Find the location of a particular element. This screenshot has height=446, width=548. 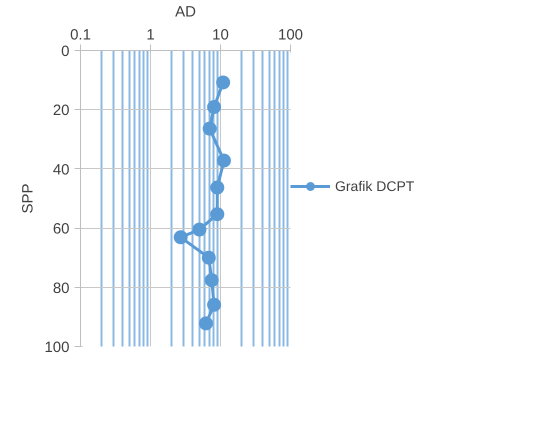

x-axis-title: AD is located at coordinates (185, 12).